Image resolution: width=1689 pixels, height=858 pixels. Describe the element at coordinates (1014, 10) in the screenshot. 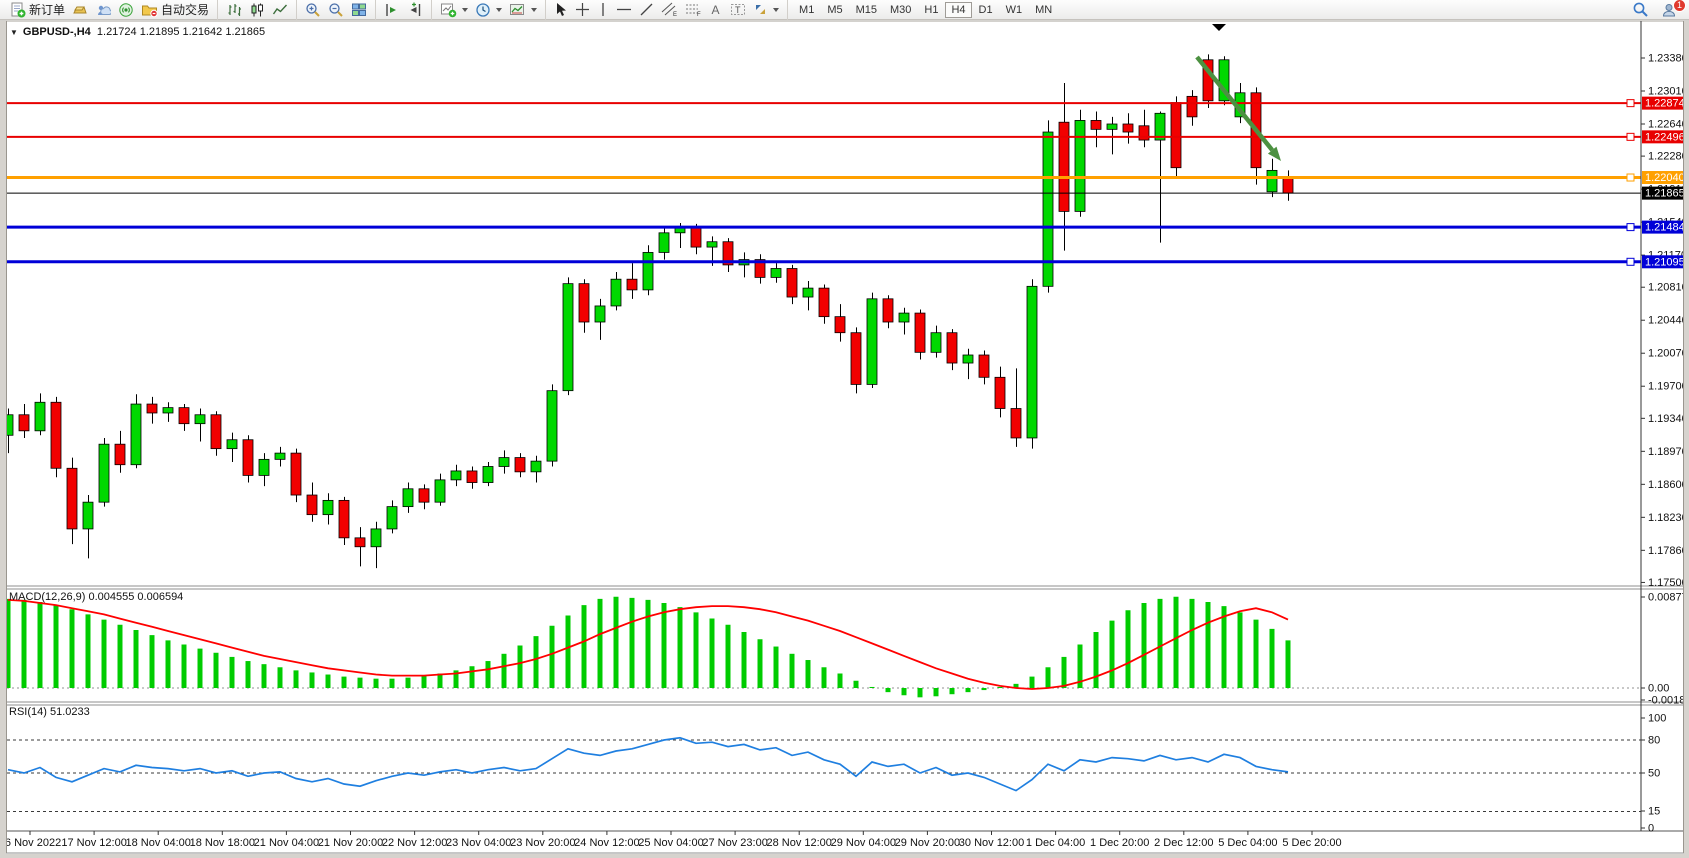

I see `timeframe-W1: W1` at that location.